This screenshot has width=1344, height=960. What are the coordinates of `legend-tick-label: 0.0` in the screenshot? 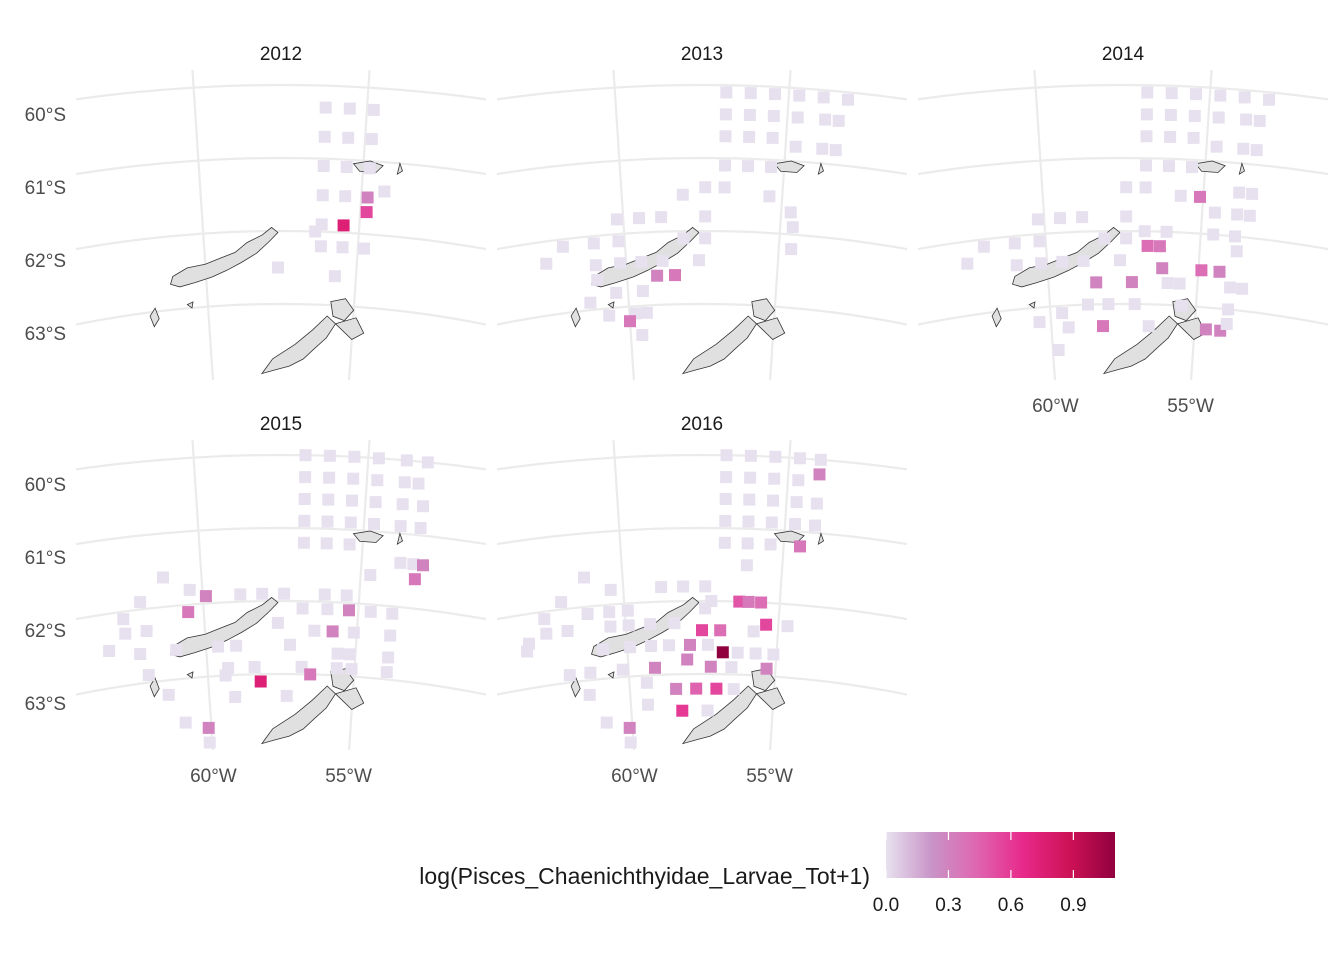 It's located at (886, 905).